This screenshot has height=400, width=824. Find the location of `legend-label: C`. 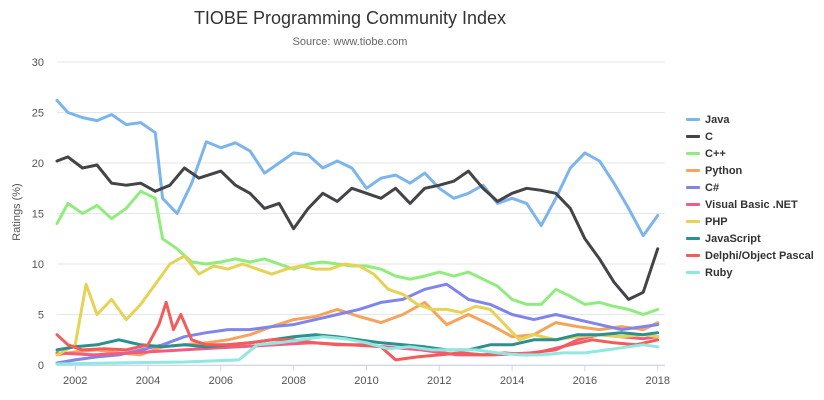

legend-label: C is located at coordinates (709, 136).